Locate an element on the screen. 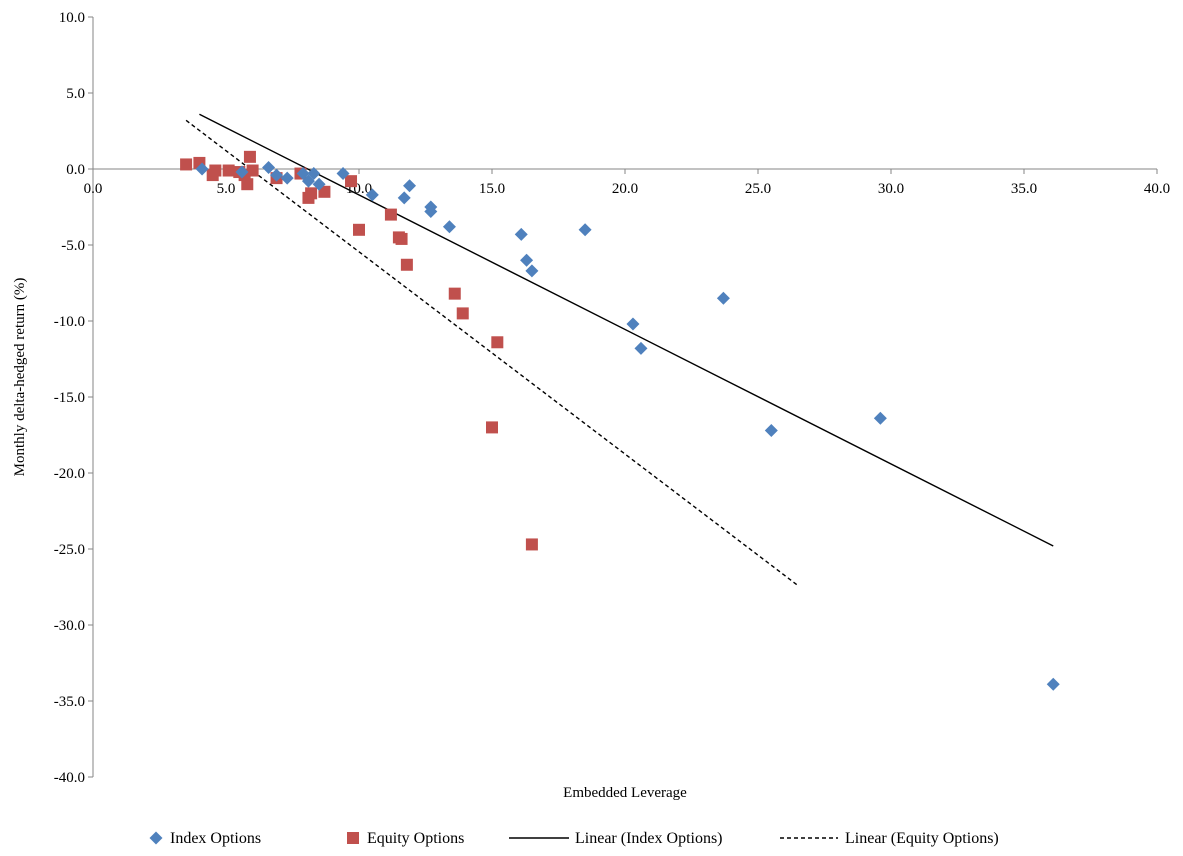  legend-equity-label: Equity Options is located at coordinates (415, 838).